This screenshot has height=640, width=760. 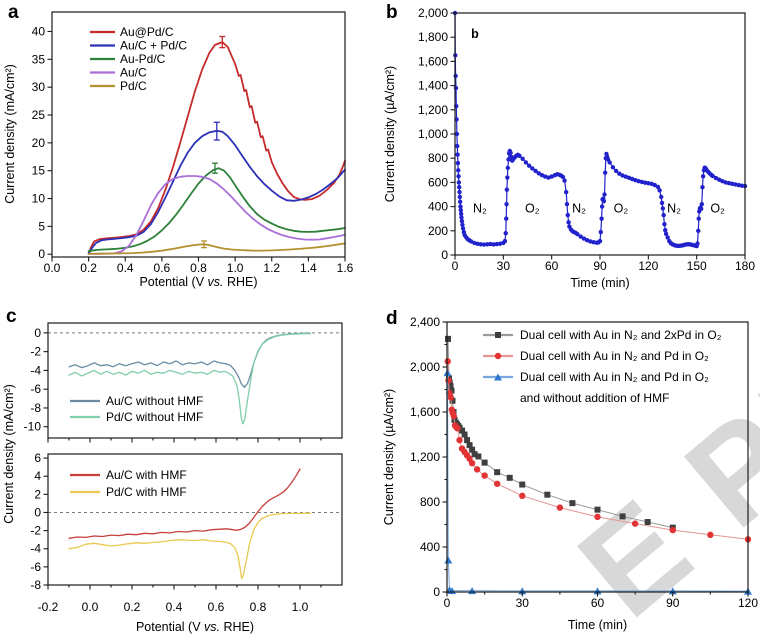 What do you see at coordinates (35, 567) in the screenshot?
I see `y-tick-label: -6` at bounding box center [35, 567].